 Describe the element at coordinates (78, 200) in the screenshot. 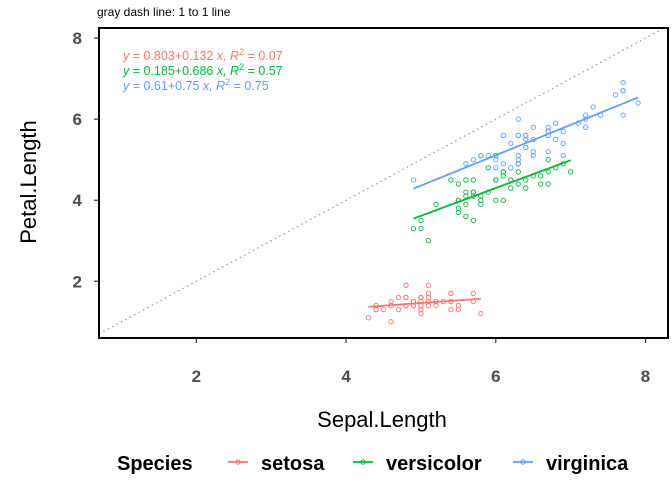

I see `y-tick-label: 4` at that location.